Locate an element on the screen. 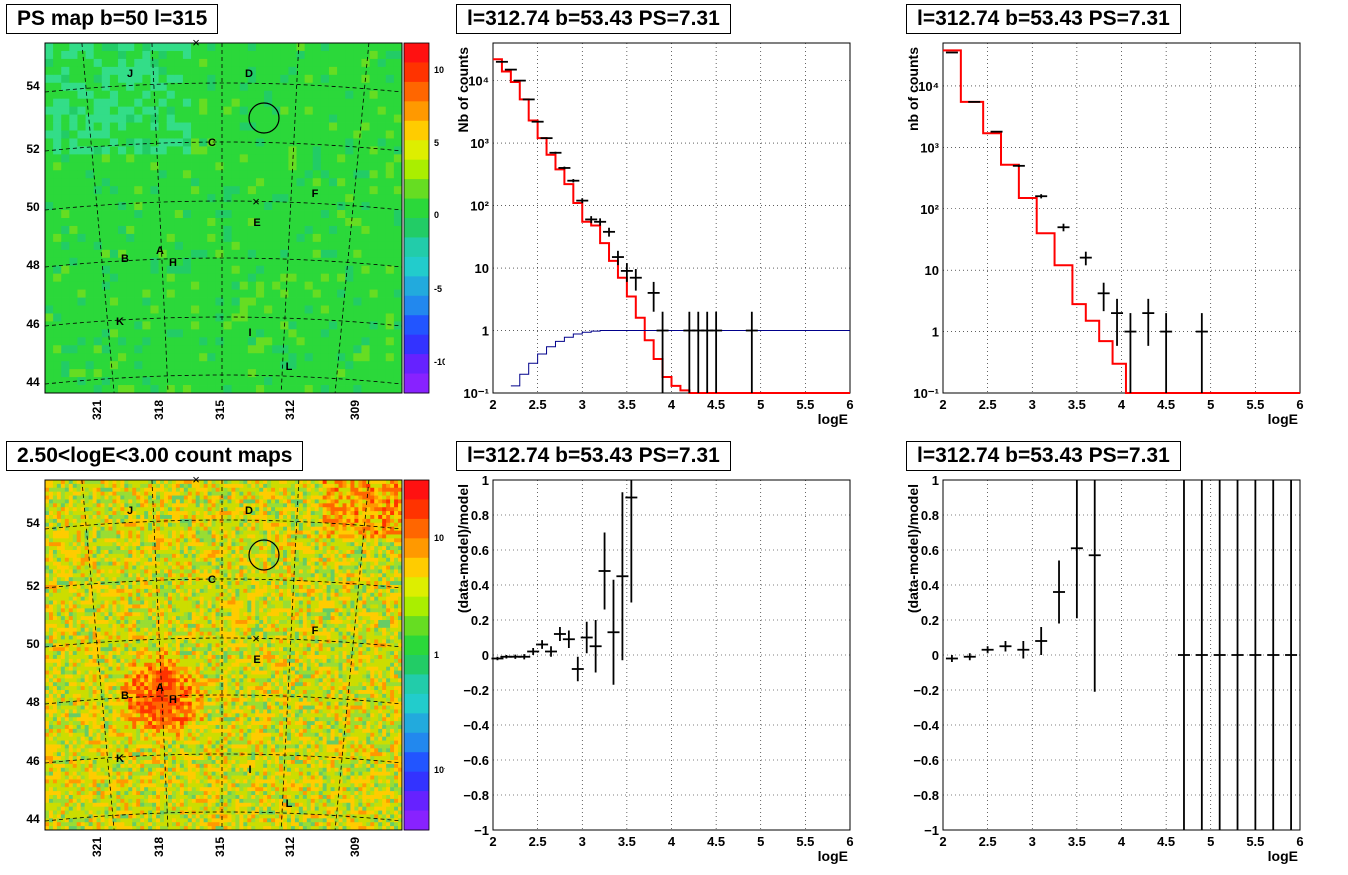 Image resolution: width=1348 pixels, height=875 pixels. map-lon-line is located at coordinates (290, 218).